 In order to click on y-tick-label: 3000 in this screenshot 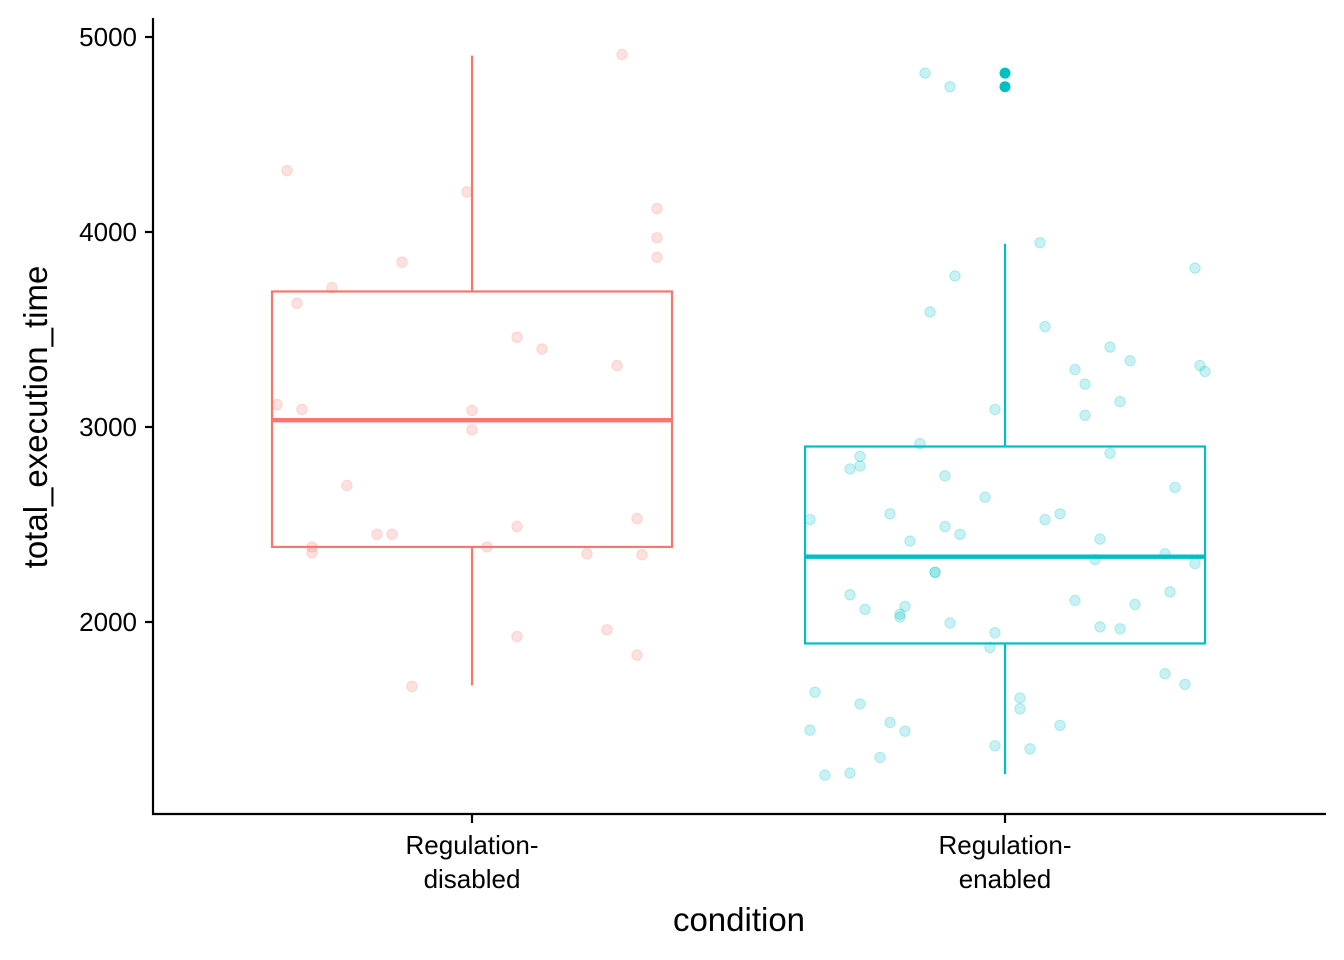, I will do `click(108, 427)`.